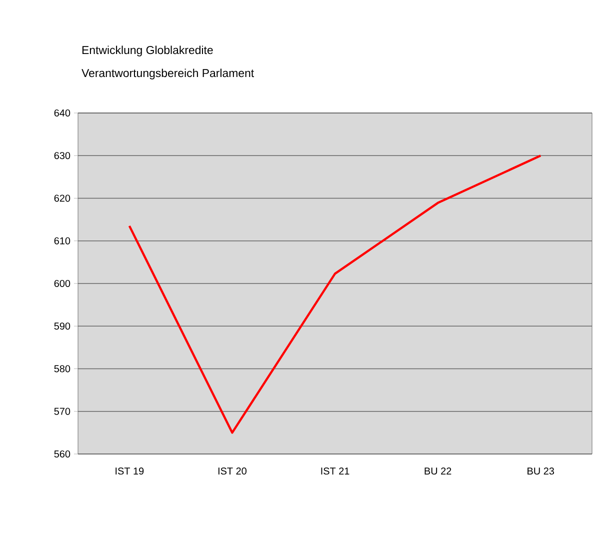  What do you see at coordinates (62, 113) in the screenshot?
I see `y-tick-label: 640` at bounding box center [62, 113].